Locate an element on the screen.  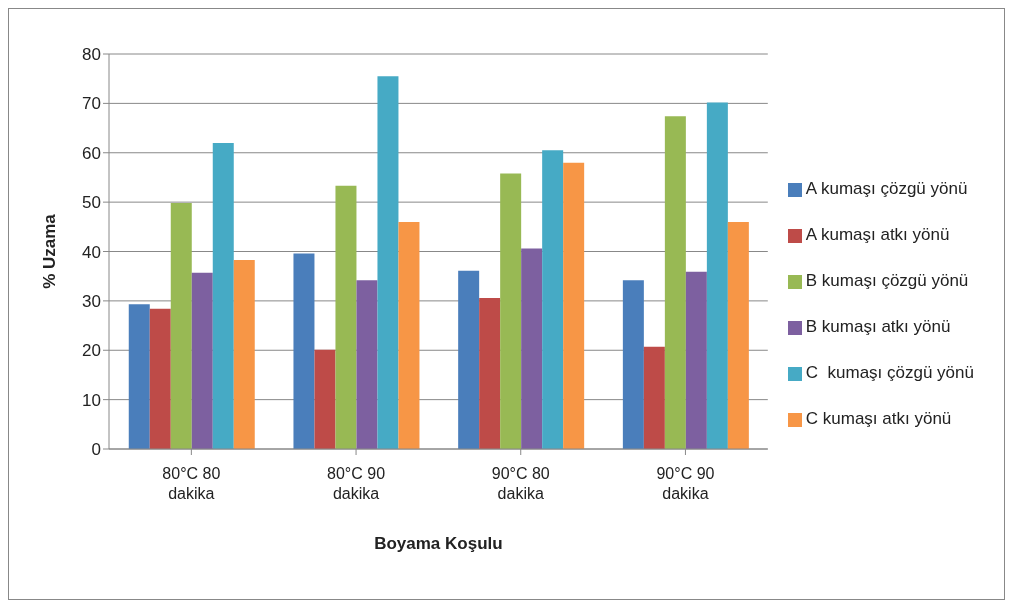
x-tick-label: 90°C 90 dakika is located at coordinates (685, 483).